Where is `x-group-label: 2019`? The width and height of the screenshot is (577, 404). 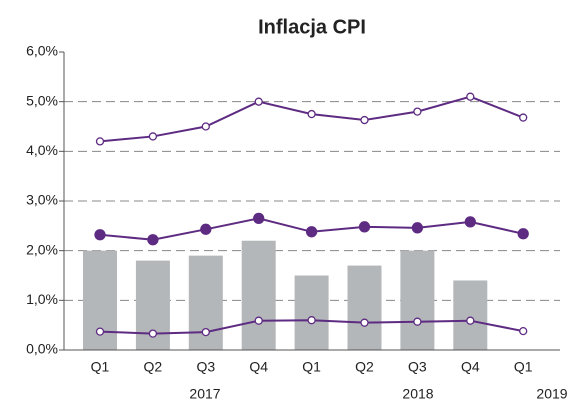 x-group-label: 2019 is located at coordinates (551, 394).